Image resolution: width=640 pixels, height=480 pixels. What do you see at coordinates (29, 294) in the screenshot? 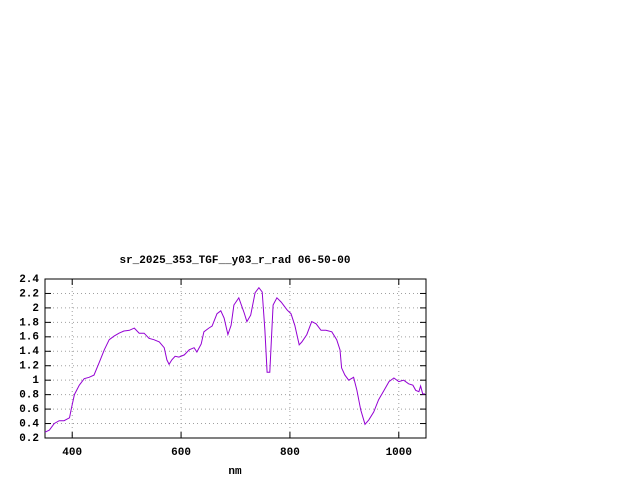
I see `y-tick-label: 2.2` at bounding box center [29, 294].